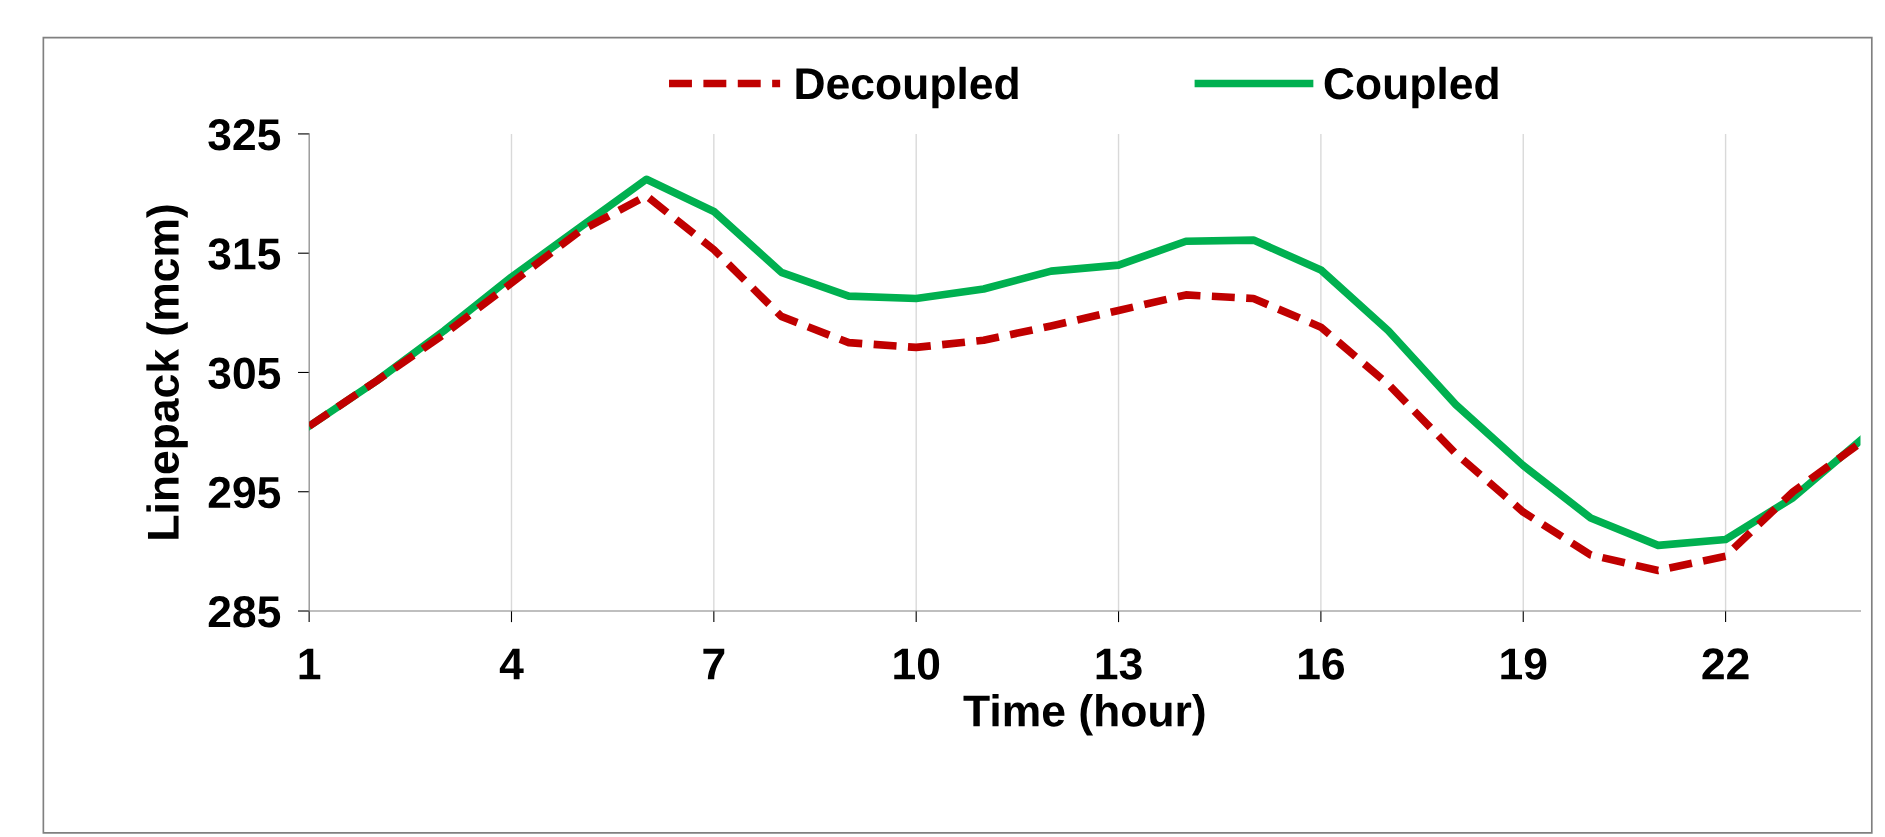 The width and height of the screenshot is (1885, 837). I want to click on x-tick-label: 19, so click(1524, 664).